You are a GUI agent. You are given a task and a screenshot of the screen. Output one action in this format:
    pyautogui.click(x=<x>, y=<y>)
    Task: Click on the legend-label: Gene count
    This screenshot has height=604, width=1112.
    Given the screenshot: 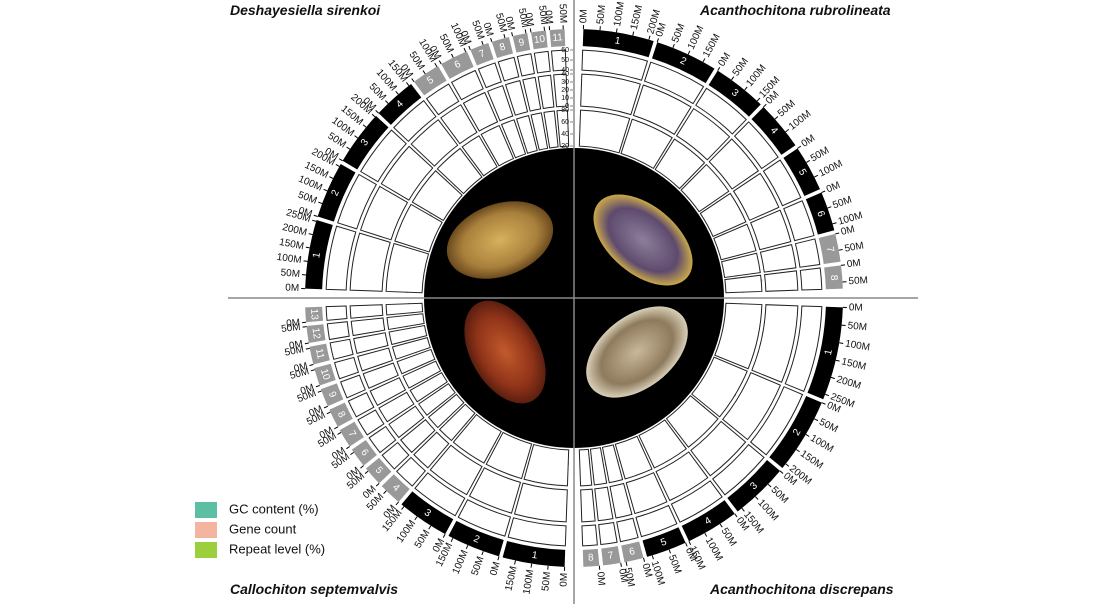 What is the action you would take?
    pyautogui.click(x=263, y=528)
    